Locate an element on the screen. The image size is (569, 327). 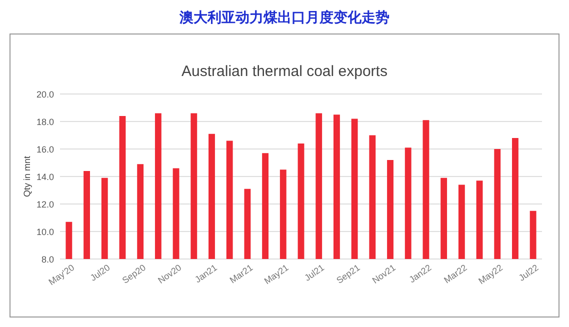
y-tick-label: 10.0 is located at coordinates (45, 232).